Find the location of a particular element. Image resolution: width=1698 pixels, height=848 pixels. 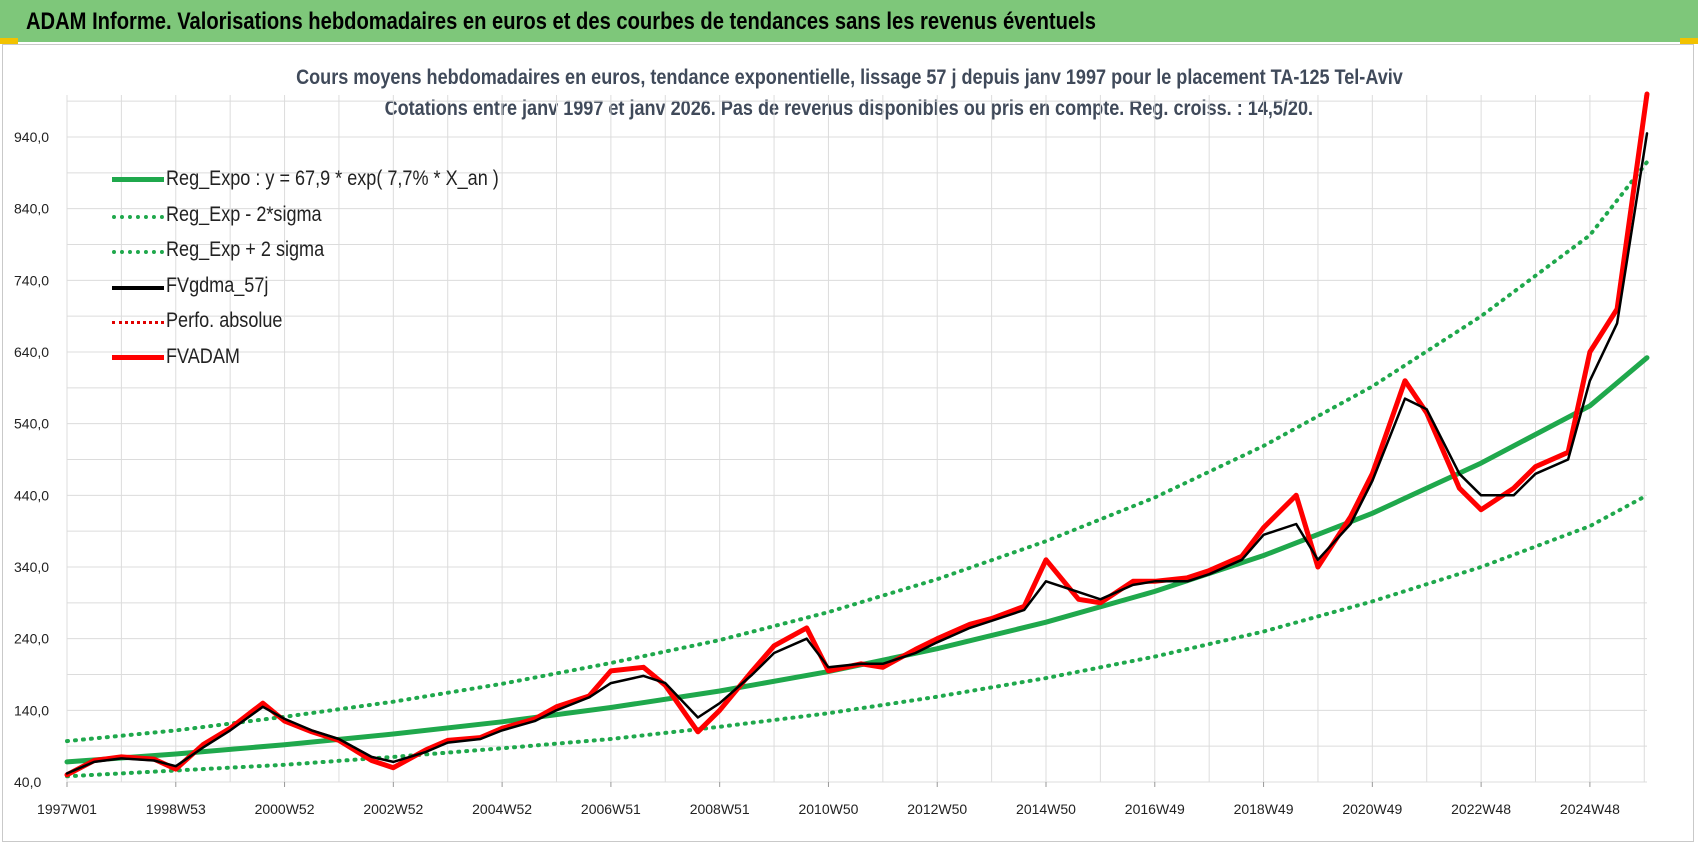

x-tick-label: 2014W50 is located at coordinates (1046, 809).